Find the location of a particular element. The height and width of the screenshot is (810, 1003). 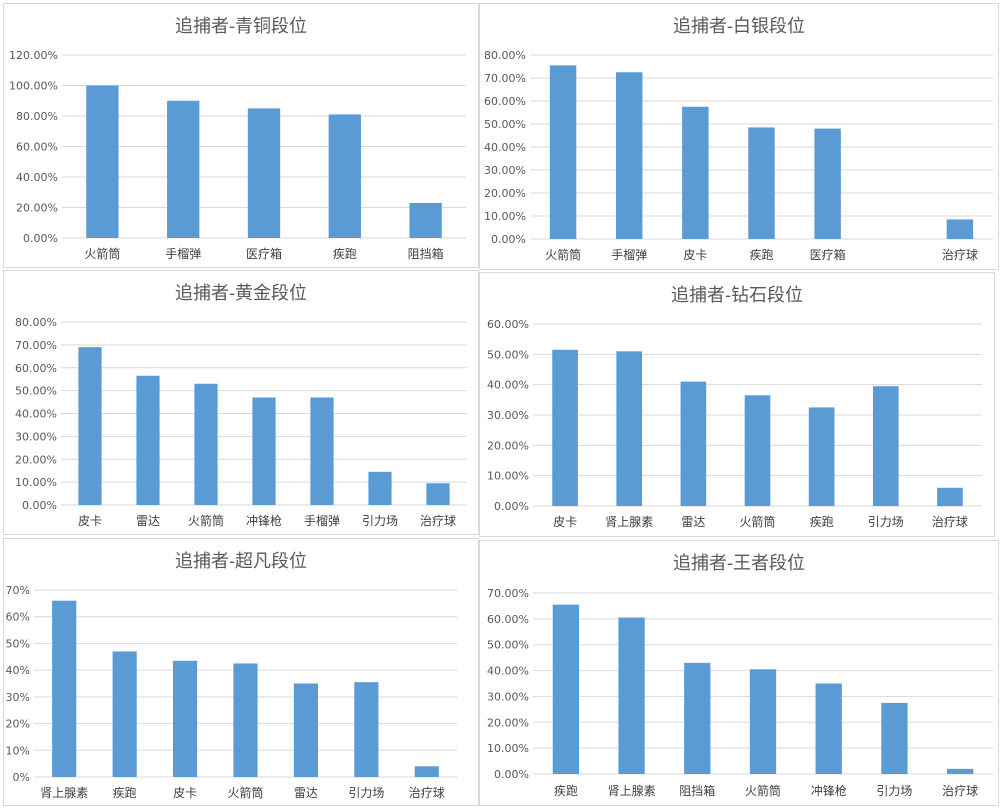

x-tick-label: 冲锋枪 is located at coordinates (829, 790).